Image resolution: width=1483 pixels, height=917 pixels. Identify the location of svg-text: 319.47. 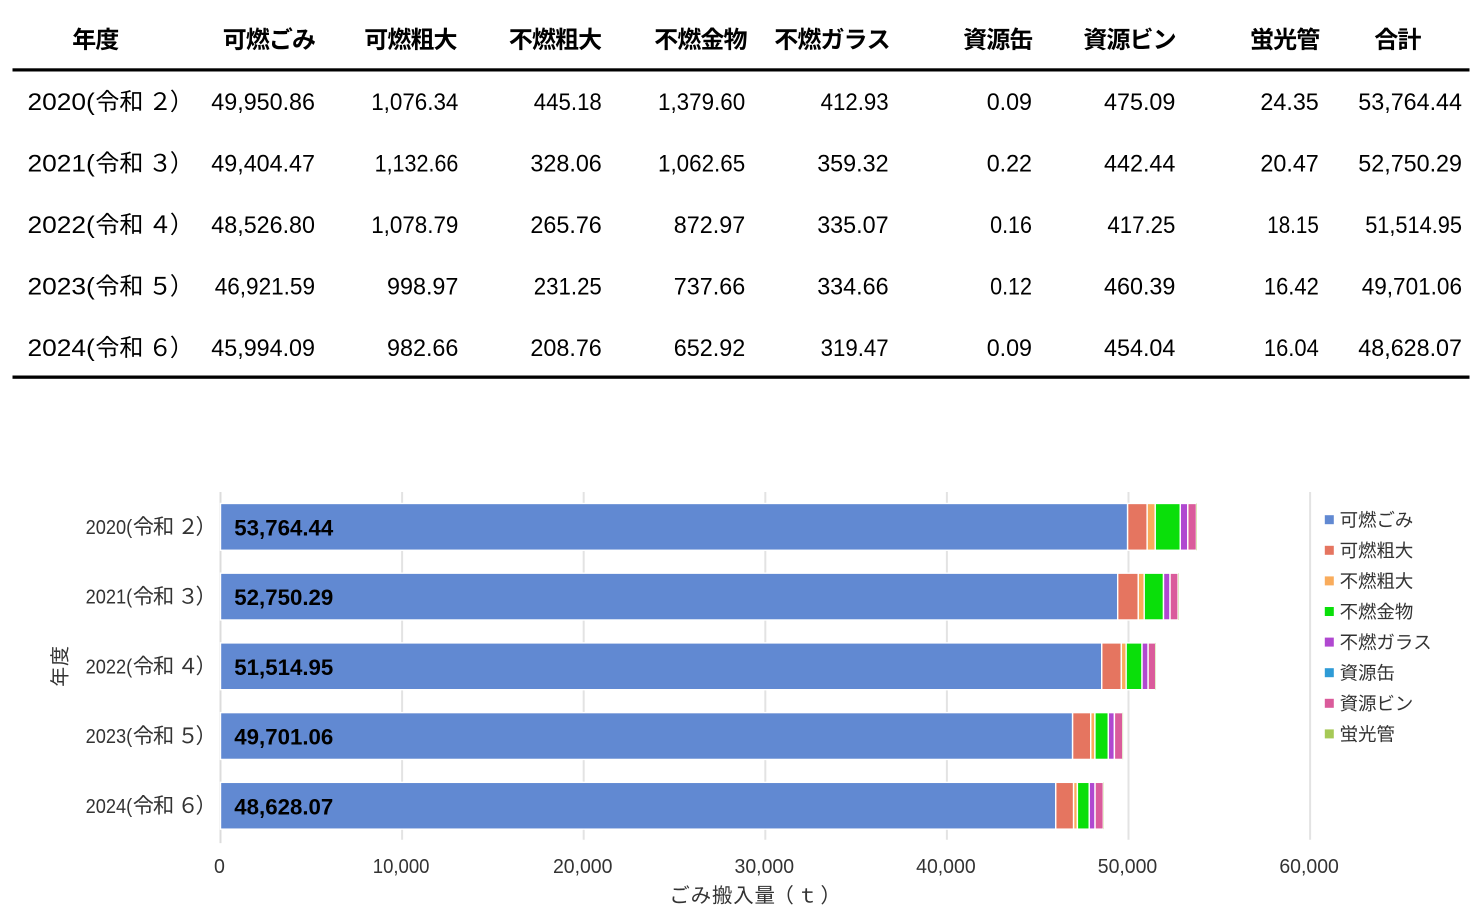
(855, 348).